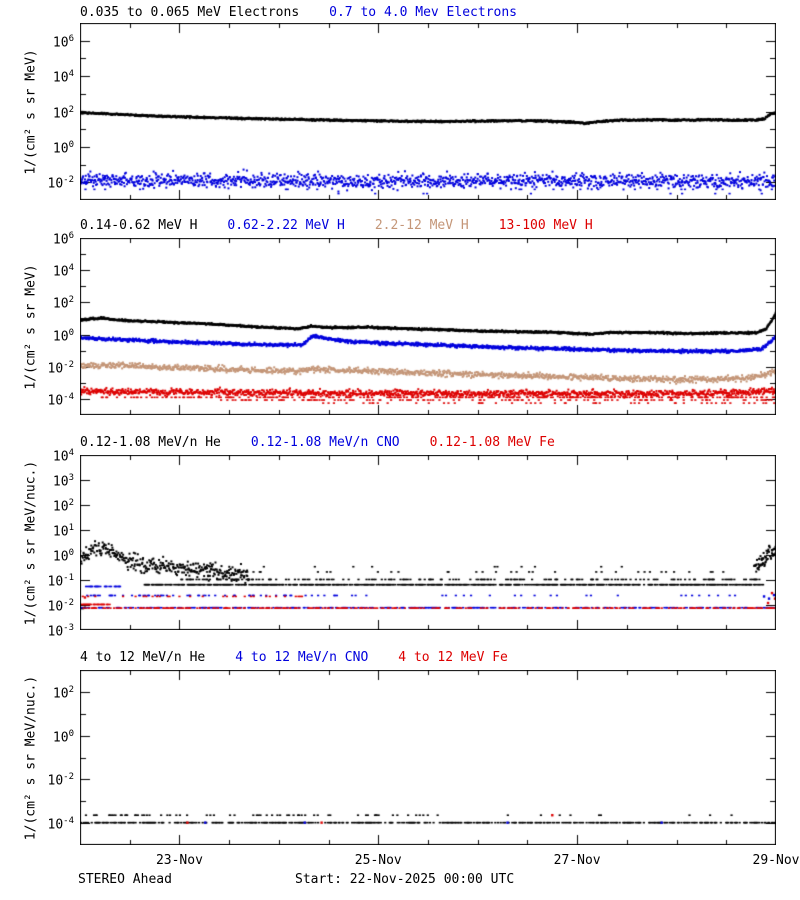 This screenshot has width=800, height=900. Describe the element at coordinates (378, 860) in the screenshot. I see `x-tick-label: 25-Nov` at that location.